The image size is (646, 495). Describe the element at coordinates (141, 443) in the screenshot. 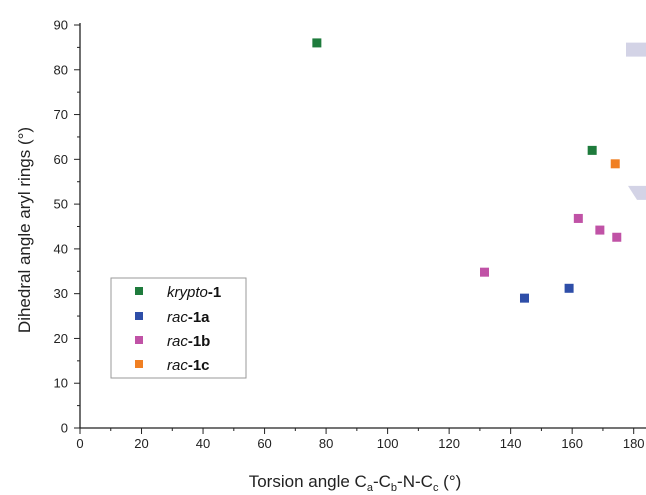

I see `x-tick-label: 20` at that location.